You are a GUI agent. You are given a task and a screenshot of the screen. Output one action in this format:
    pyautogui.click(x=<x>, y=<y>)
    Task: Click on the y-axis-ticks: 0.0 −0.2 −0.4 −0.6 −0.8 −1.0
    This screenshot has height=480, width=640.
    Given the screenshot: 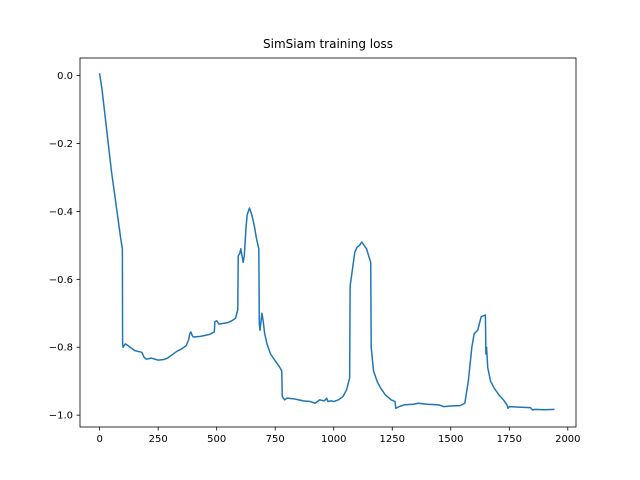 What is the action you would take?
    pyautogui.click(x=64, y=246)
    